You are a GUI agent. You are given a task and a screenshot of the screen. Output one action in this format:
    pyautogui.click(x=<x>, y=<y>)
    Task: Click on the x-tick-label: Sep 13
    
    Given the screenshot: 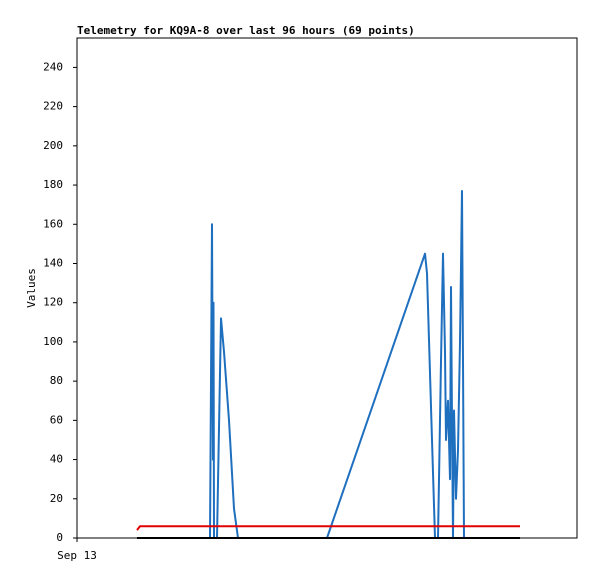 What is the action you would take?
    pyautogui.click(x=77, y=555)
    